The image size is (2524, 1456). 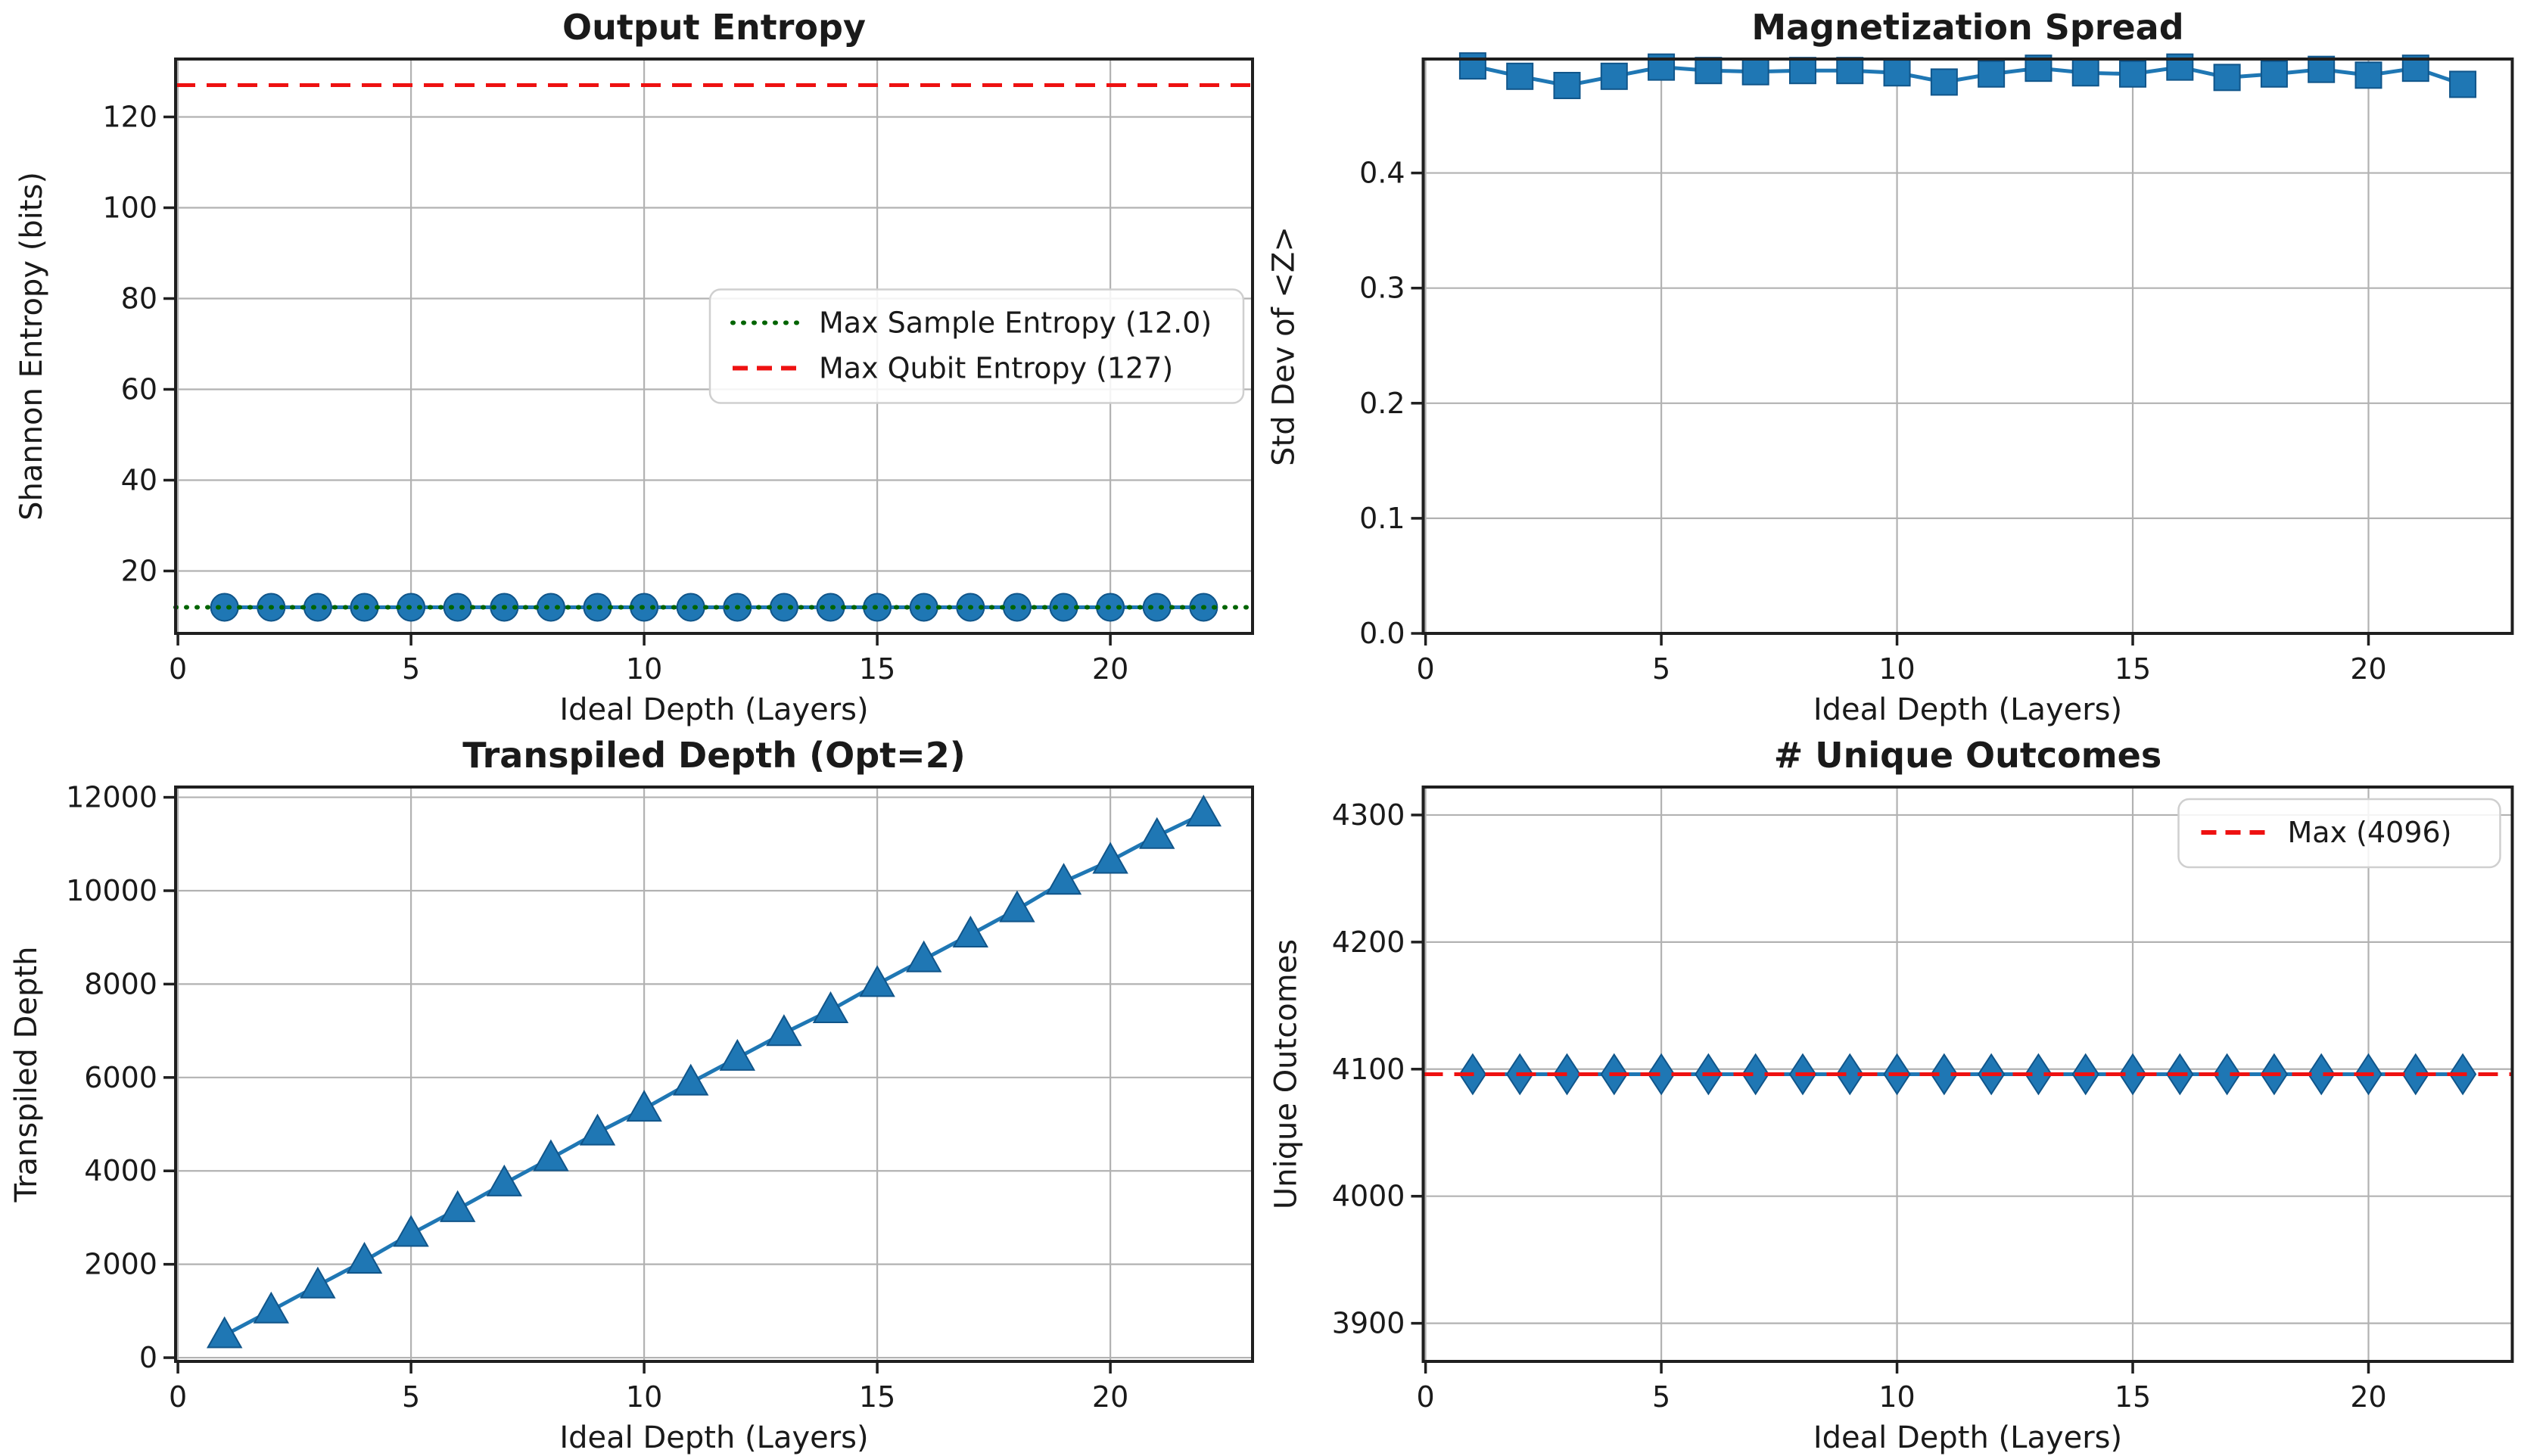 What do you see at coordinates (1382, 518) in the screenshot?
I see `y-tick-label: 0.1` at bounding box center [1382, 518].